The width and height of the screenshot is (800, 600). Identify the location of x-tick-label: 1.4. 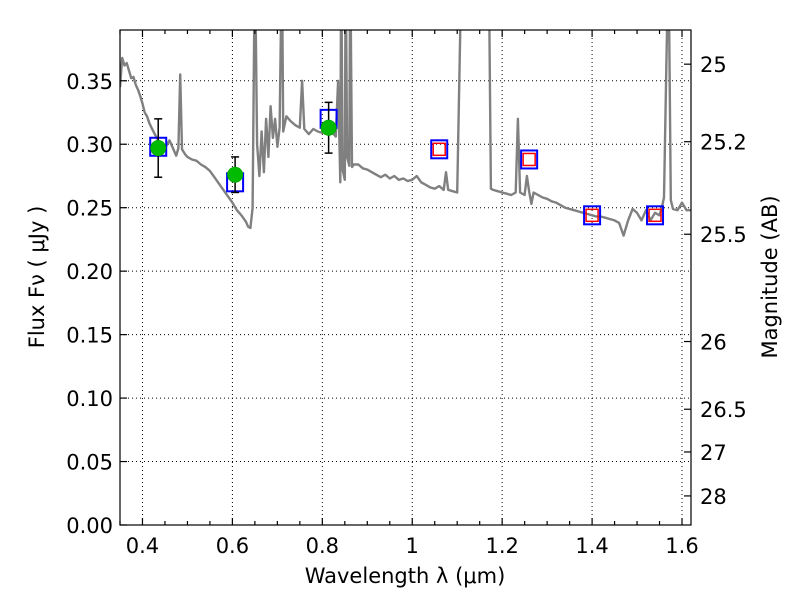
(591, 546).